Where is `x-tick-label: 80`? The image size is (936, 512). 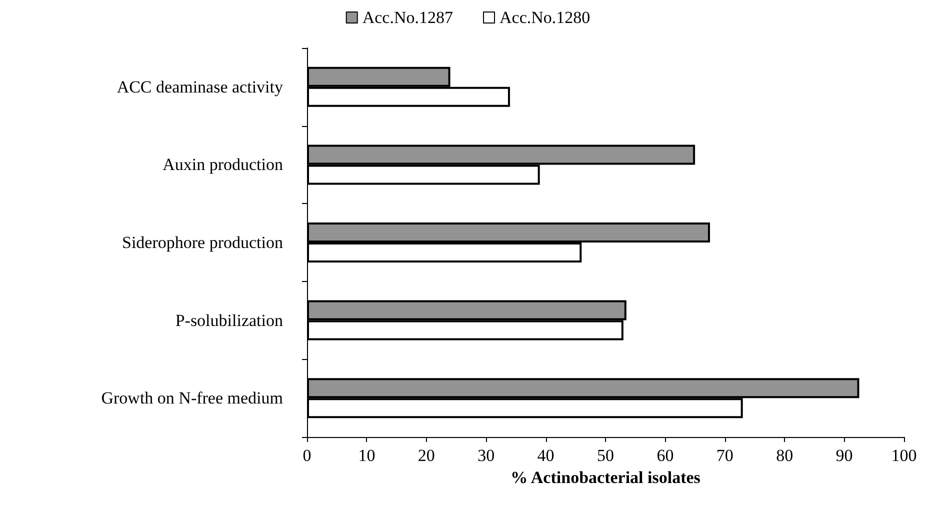 x-tick-label: 80 is located at coordinates (785, 455).